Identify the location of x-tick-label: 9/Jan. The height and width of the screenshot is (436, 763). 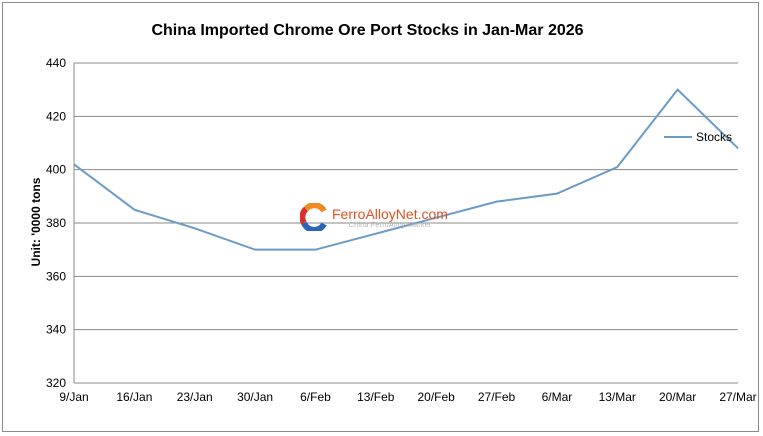
(73, 397).